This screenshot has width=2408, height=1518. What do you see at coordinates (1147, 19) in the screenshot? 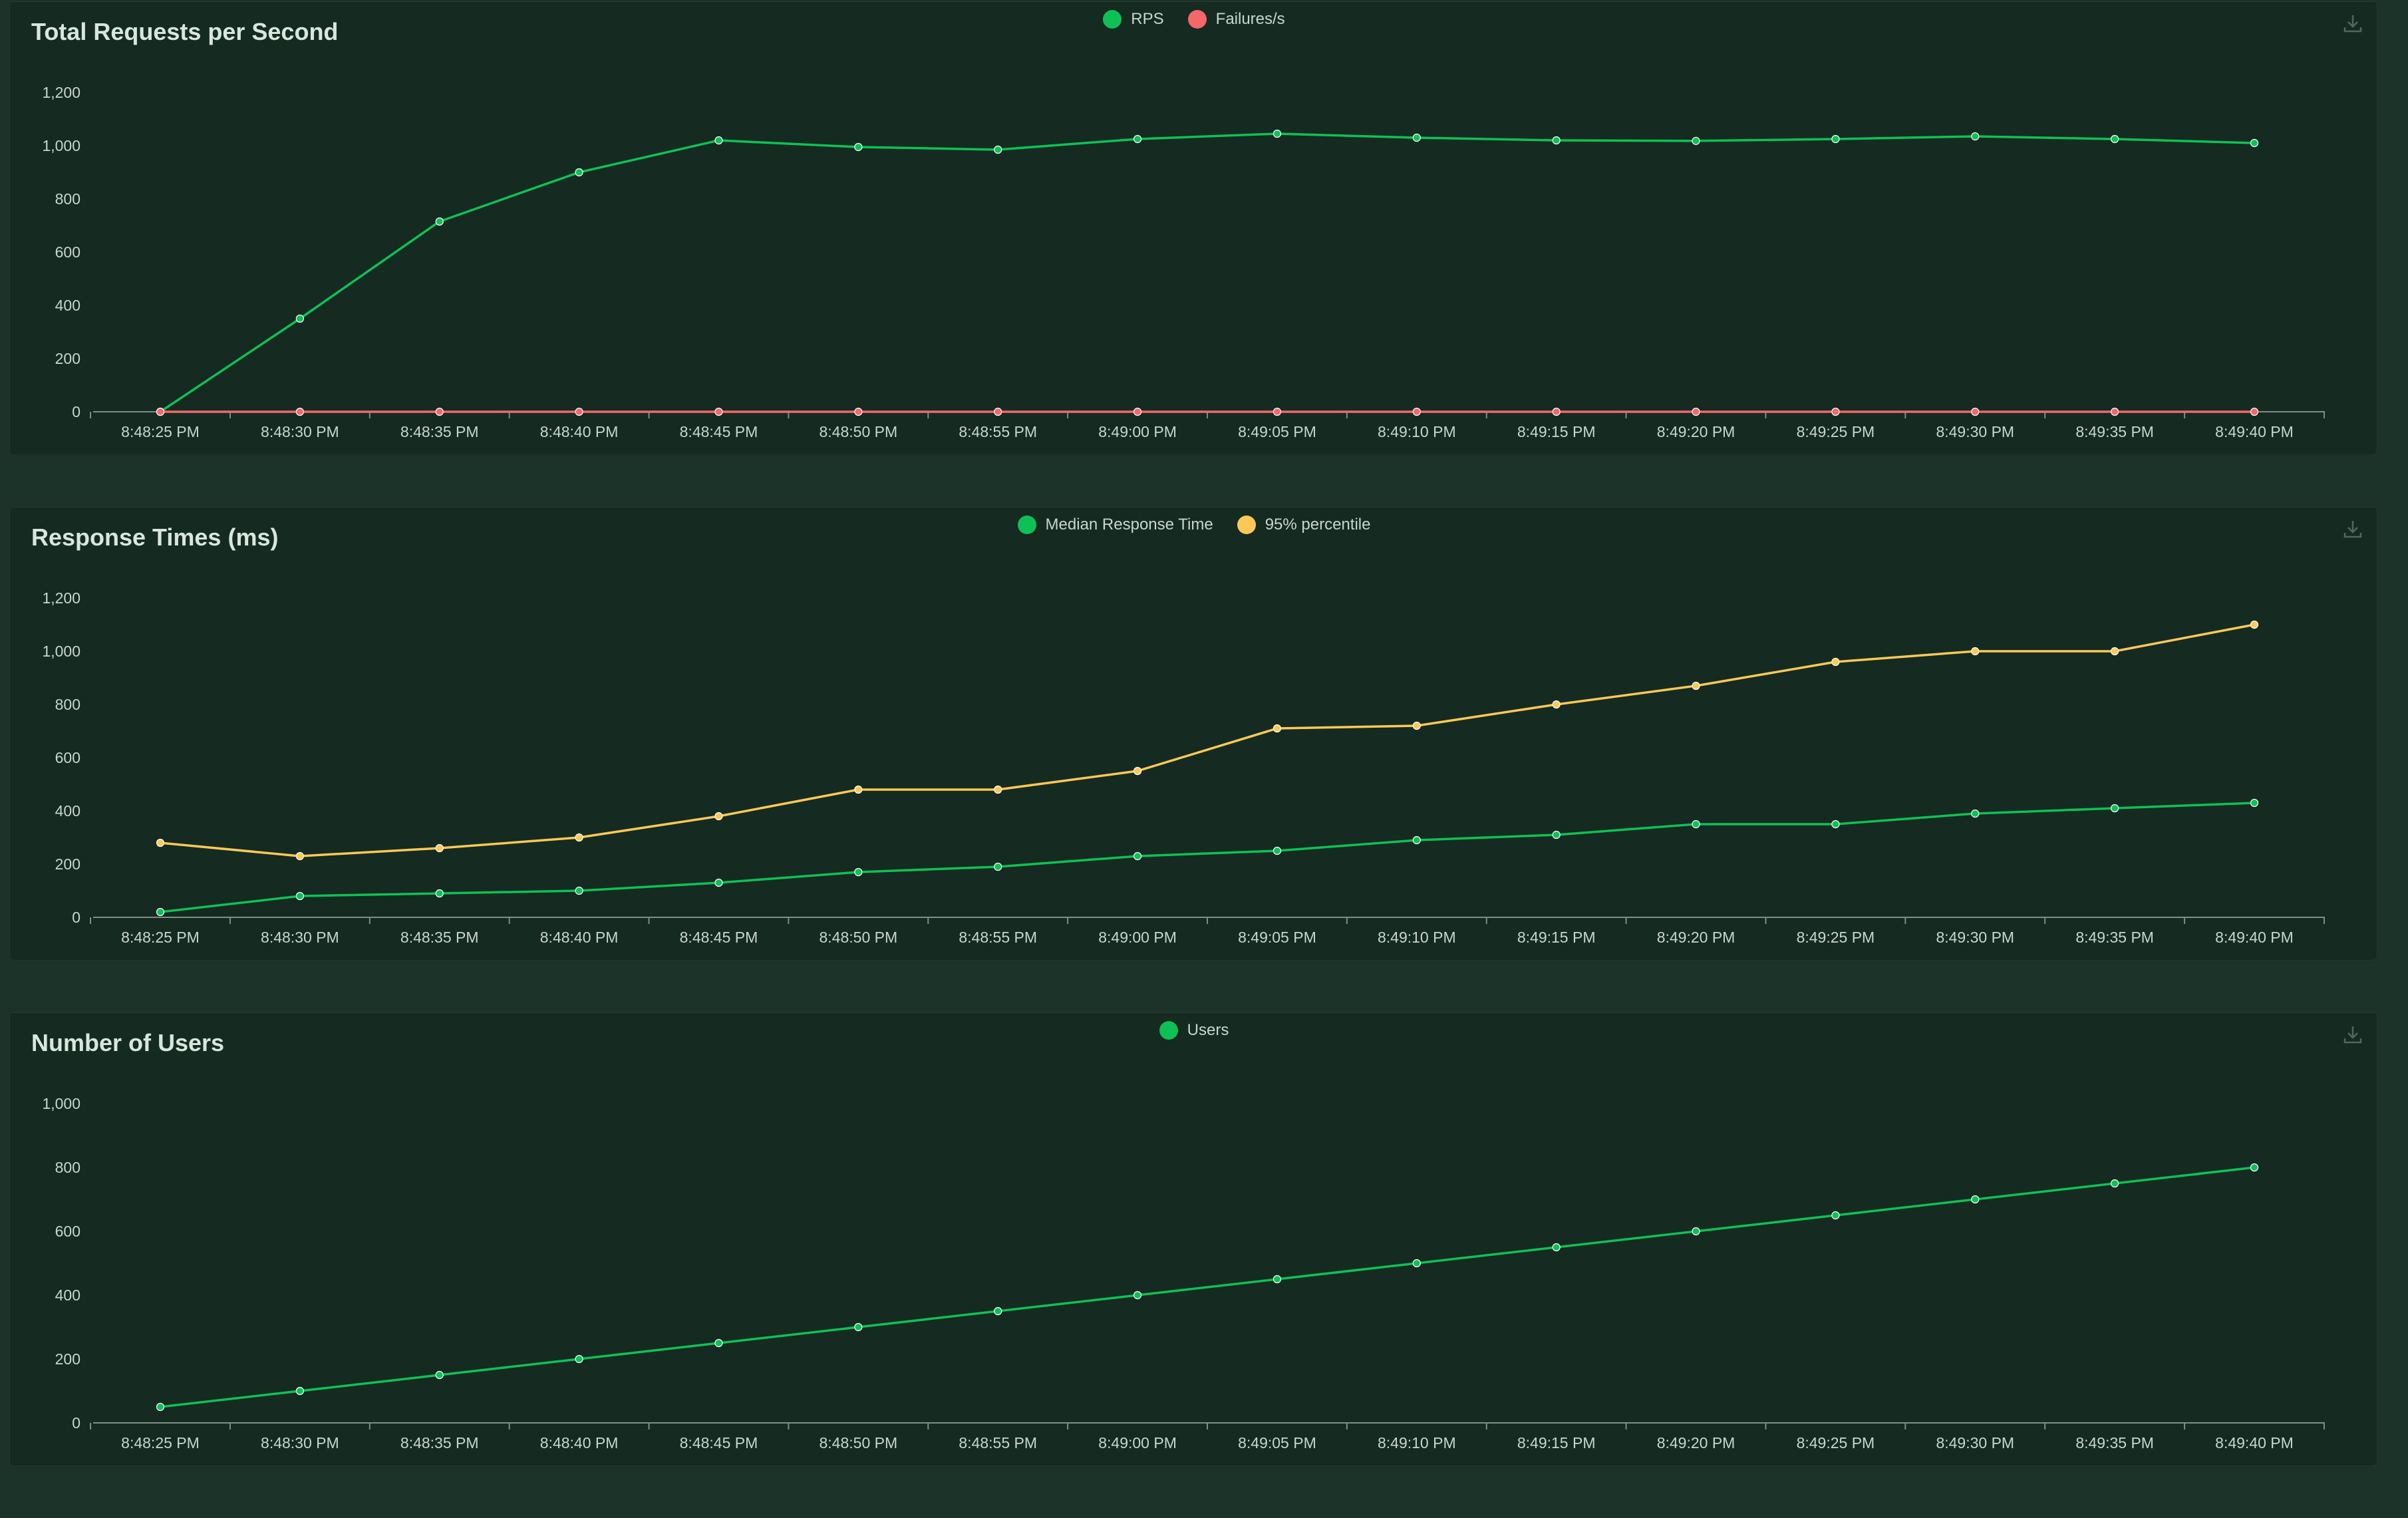
I see `legend-label: RPS` at bounding box center [1147, 19].